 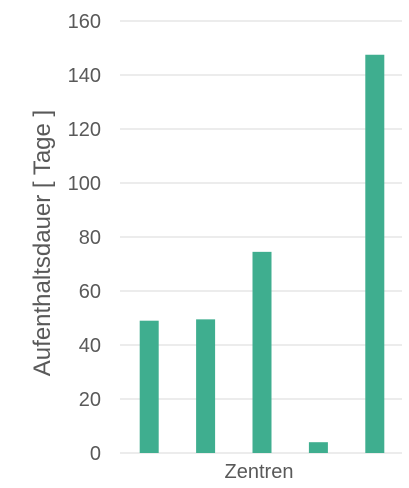 What do you see at coordinates (42, 243) in the screenshot?
I see `y-axis-title: Aufenthaltsdauer [ Tage ]` at bounding box center [42, 243].